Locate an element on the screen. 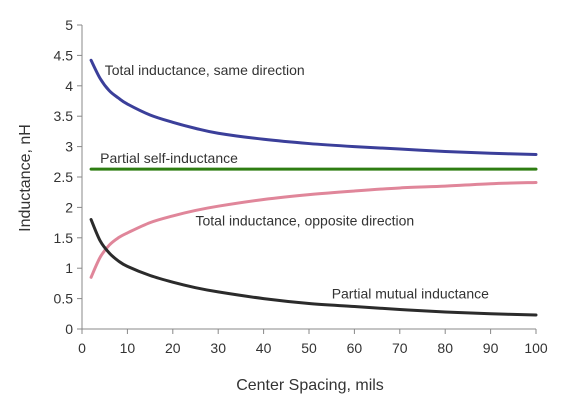 This screenshot has width=571, height=400. curve-annotation-4: Partial mutual inductance is located at coordinates (410, 294).